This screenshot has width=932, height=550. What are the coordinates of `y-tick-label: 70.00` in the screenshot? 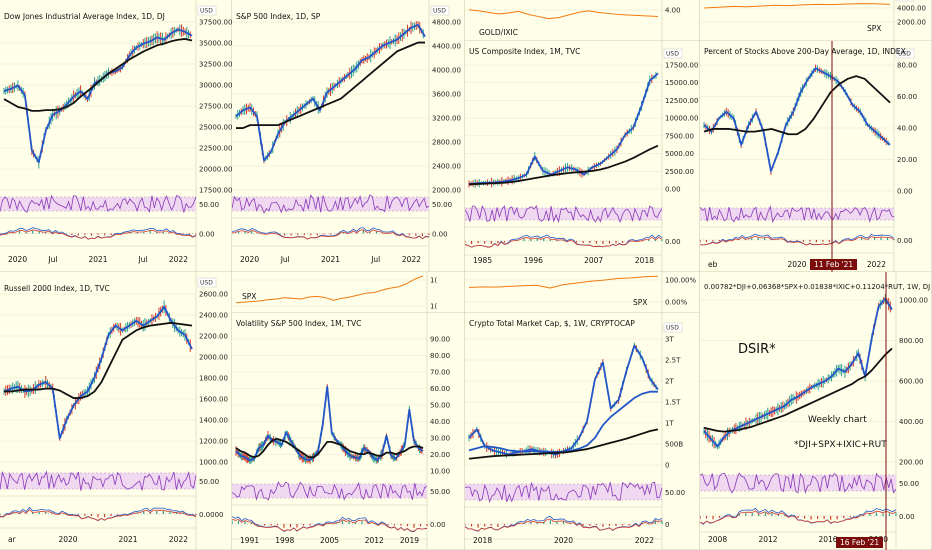 It's located at (440, 373).